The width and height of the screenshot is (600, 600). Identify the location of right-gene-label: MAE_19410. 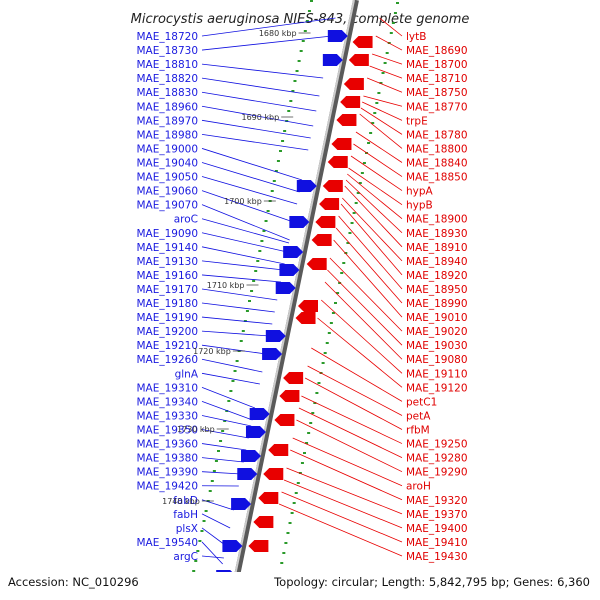
(437, 543).